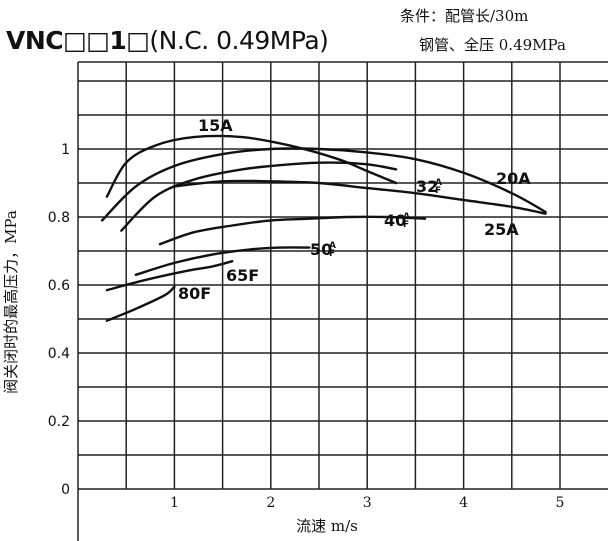 The image size is (608, 541). I want to click on x-tick-label: 5, so click(560, 503).